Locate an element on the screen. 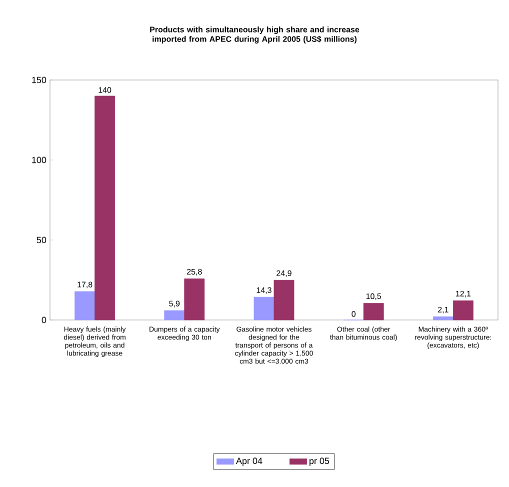 The image size is (509, 487). y-tick-label: 100 is located at coordinates (39, 160).